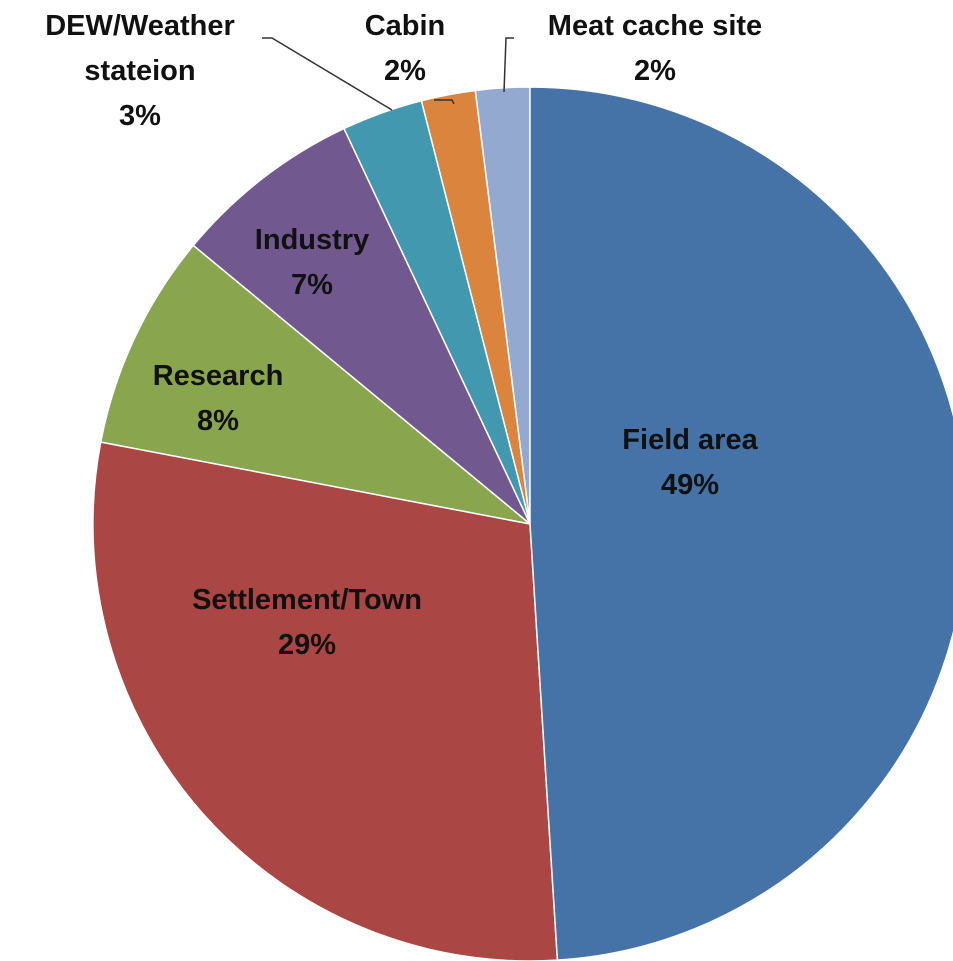 This screenshot has width=953, height=961. What do you see at coordinates (690, 485) in the screenshot?
I see `value-label: 49%` at bounding box center [690, 485].